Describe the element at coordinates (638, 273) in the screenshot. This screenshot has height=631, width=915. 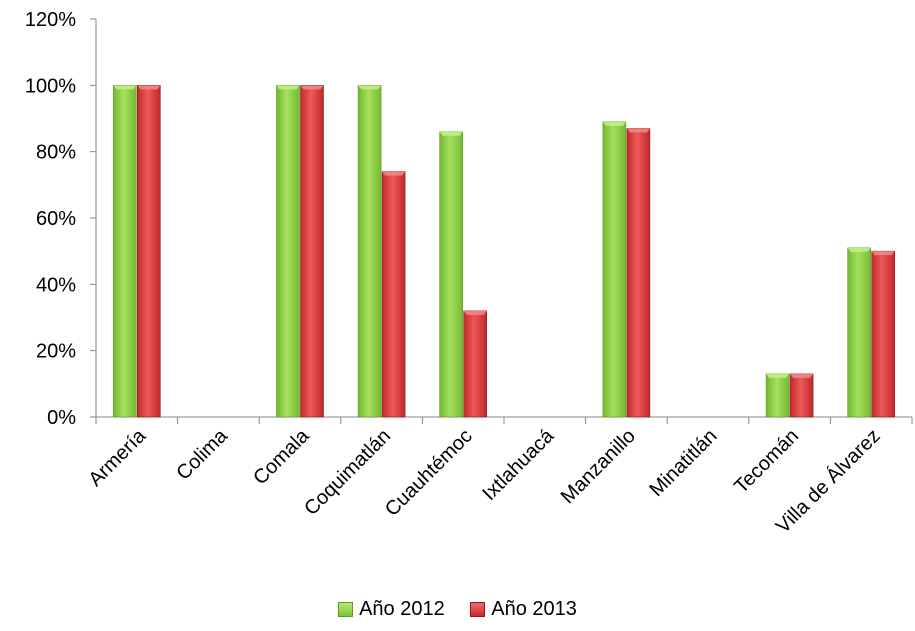
I see `bar-2013-manzanillo` at that location.